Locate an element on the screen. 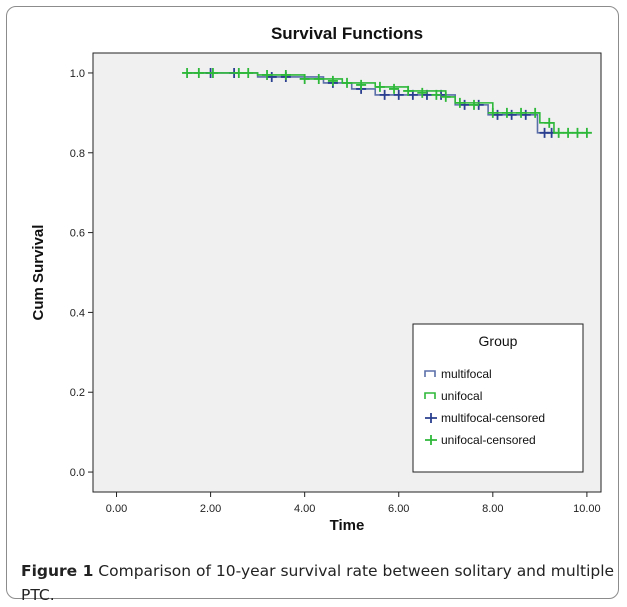 Image resolution: width=627 pixels, height=607 pixels. legend-box is located at coordinates (498, 398).